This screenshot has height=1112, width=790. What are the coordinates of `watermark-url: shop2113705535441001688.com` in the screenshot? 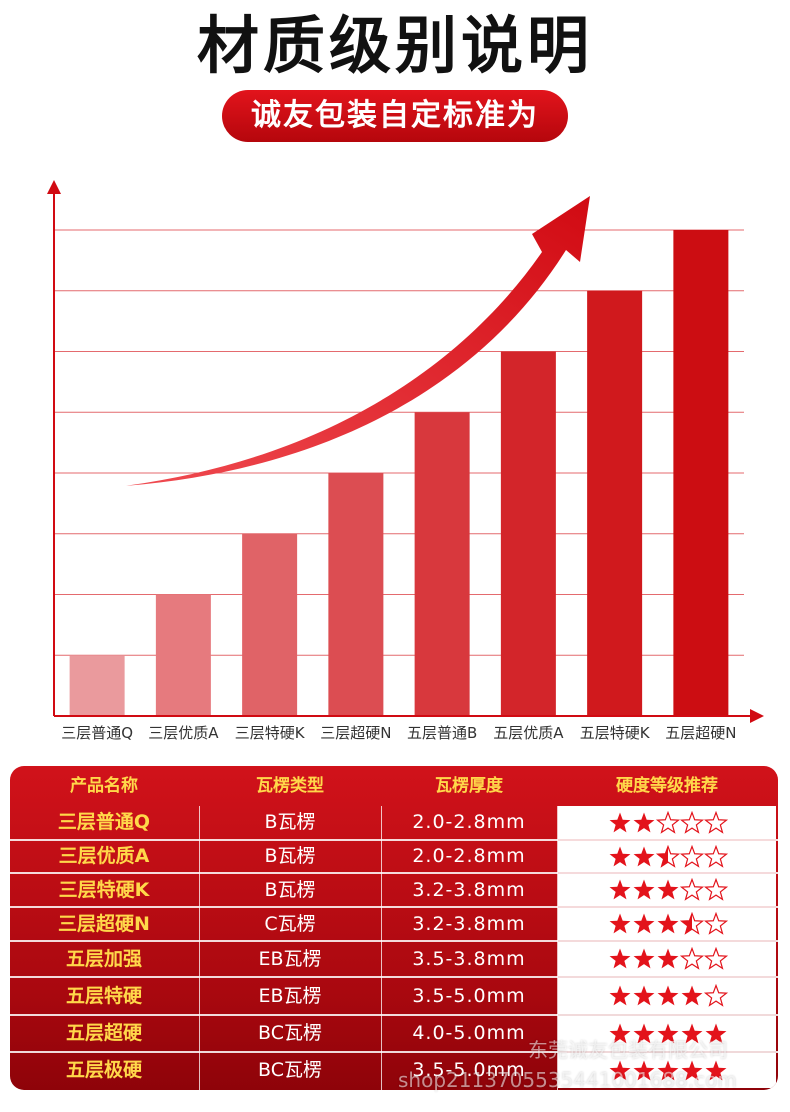 It's located at (567, 1080).